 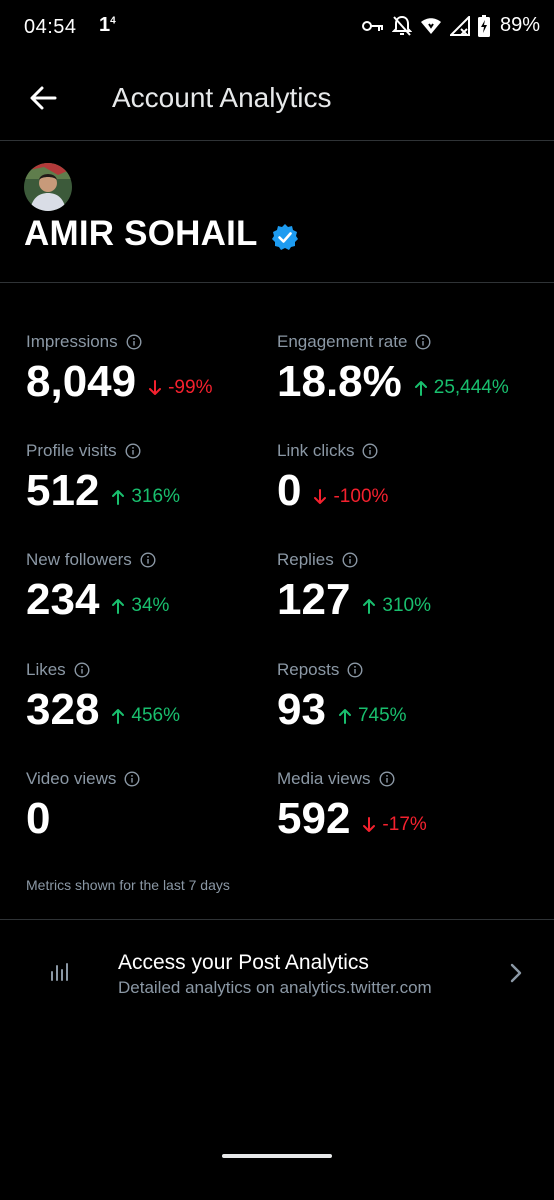 I want to click on metric-new-followers: New followers 234 34%, so click(x=151, y=588).